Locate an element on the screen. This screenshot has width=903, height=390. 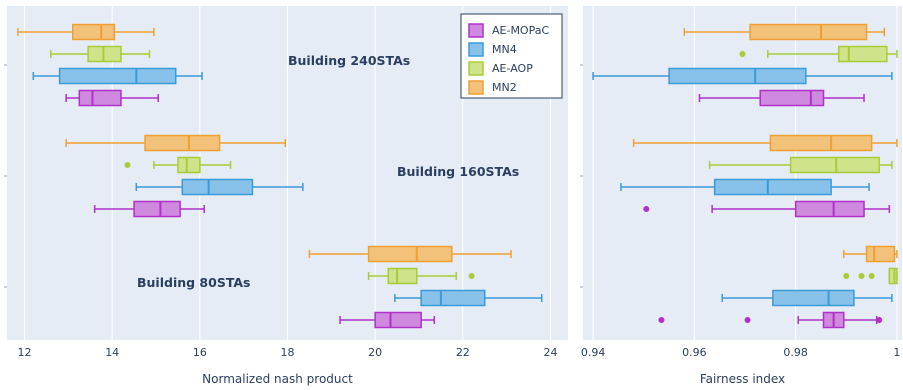
legend: AE-MOPaC MN4 AE-AOP MN2 is located at coordinates (511, 56).